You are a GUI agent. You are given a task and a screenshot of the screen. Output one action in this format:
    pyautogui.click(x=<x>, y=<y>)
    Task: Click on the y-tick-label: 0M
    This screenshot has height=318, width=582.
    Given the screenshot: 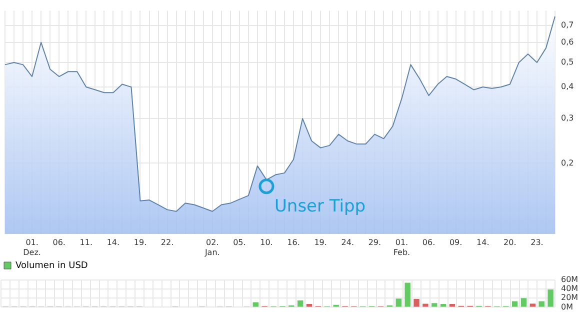 What is the action you would take?
    pyautogui.click(x=567, y=307)
    